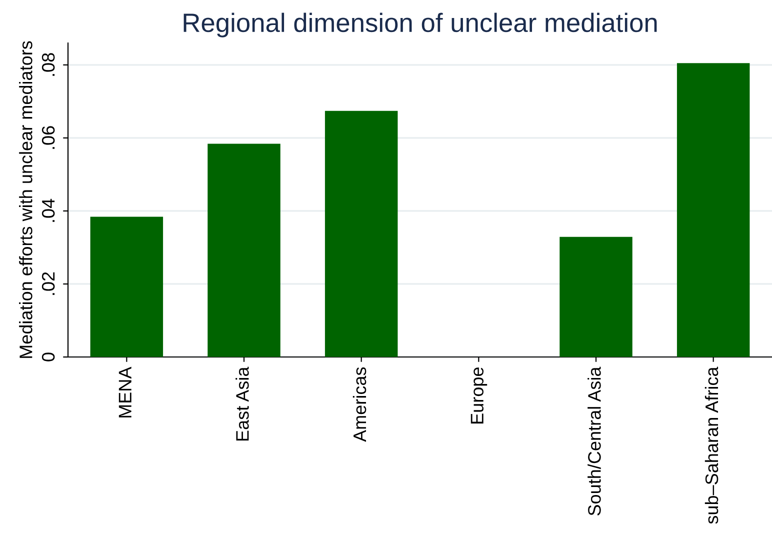 The image size is (772, 551). What do you see at coordinates (48, 137) in the screenshot?
I see `y-tick-label: .06` at bounding box center [48, 137].